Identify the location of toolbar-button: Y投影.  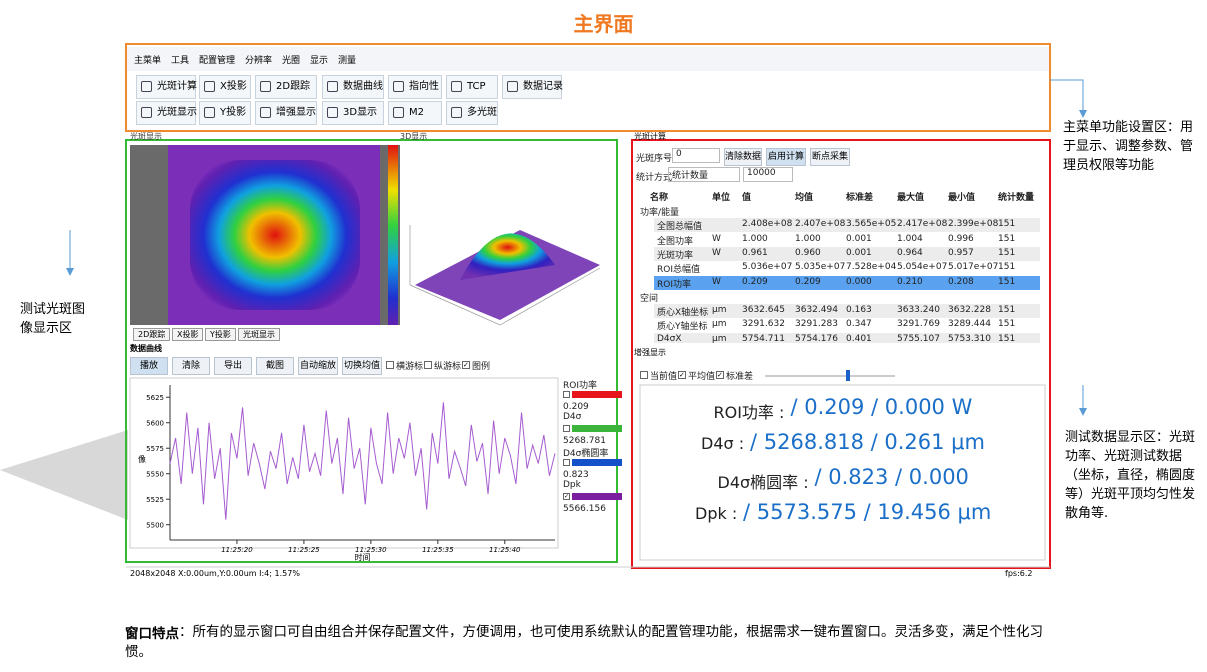
(225, 113).